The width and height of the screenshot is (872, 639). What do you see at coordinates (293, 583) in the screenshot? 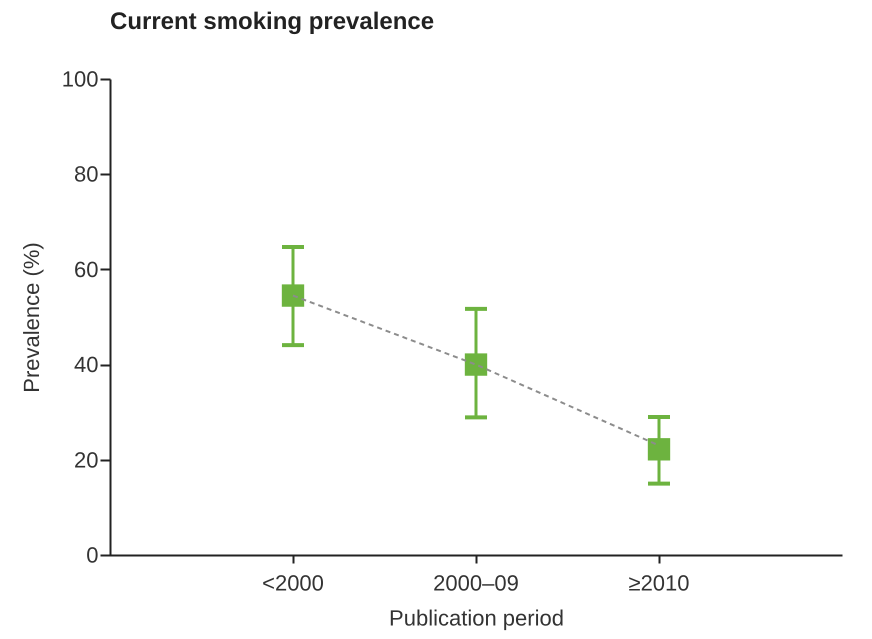
I see `x-tick-label: <2000` at bounding box center [293, 583].